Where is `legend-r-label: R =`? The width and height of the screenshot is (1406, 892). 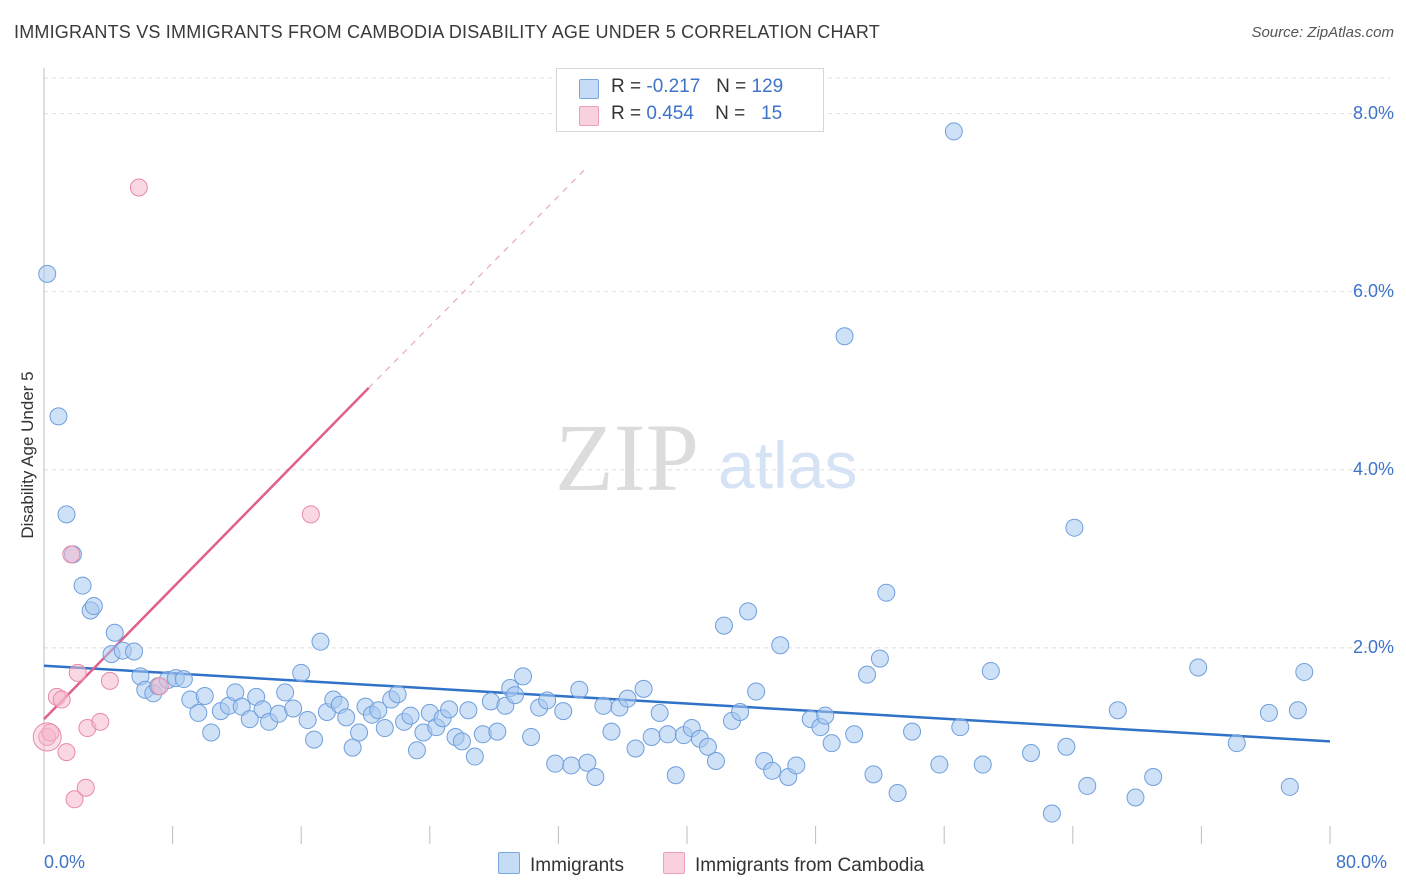
legend-r-label: R = is located at coordinates (626, 113).